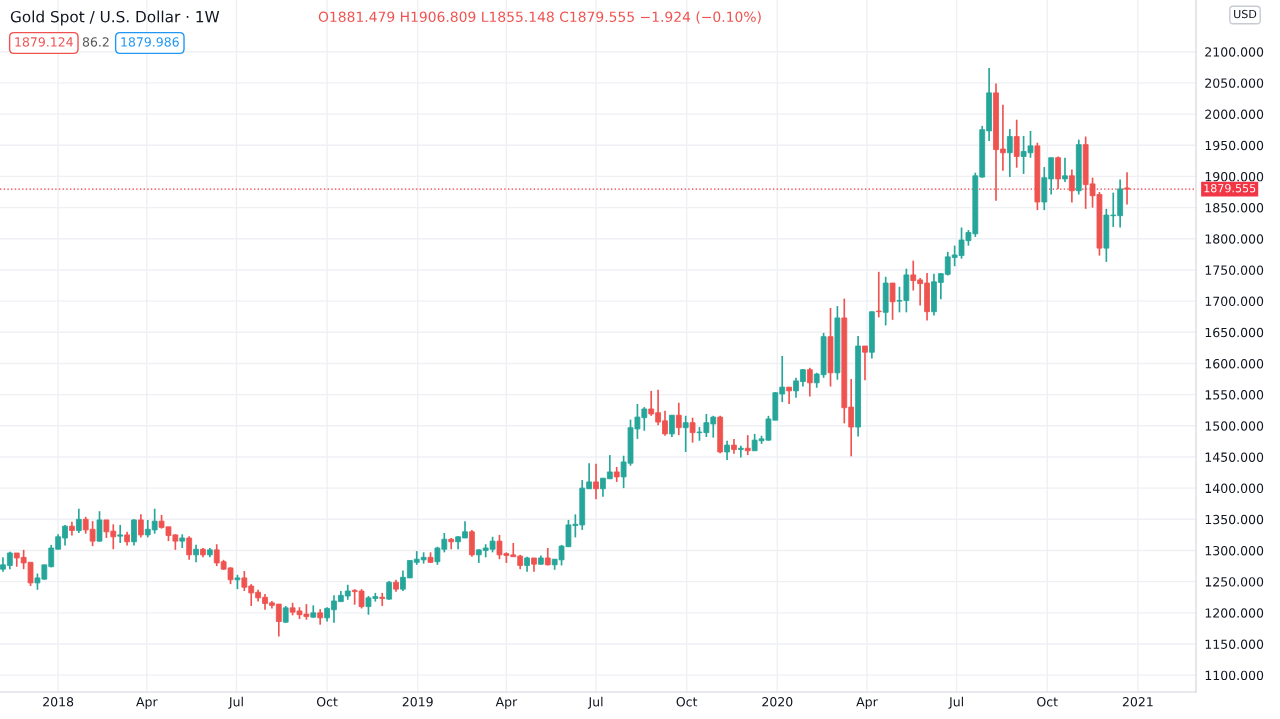 Image resolution: width=1280 pixels, height=719 pixels. What do you see at coordinates (1234, 644) in the screenshot?
I see `y-tick-label: 1150.000` at bounding box center [1234, 644].